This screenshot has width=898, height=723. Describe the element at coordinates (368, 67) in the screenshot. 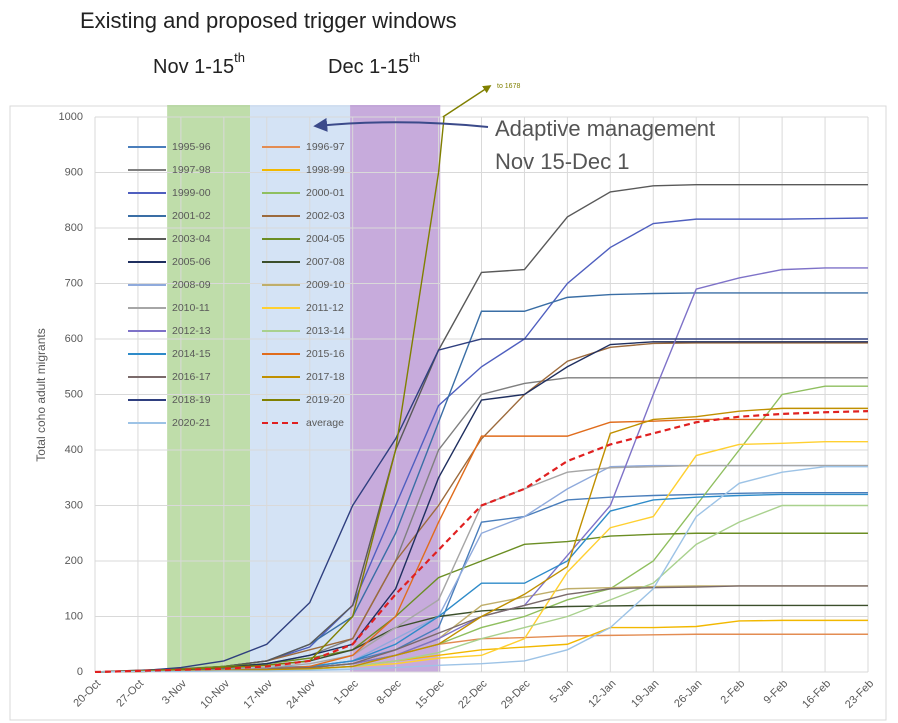

I see `annotation-text: Dec 1-15` at that location.